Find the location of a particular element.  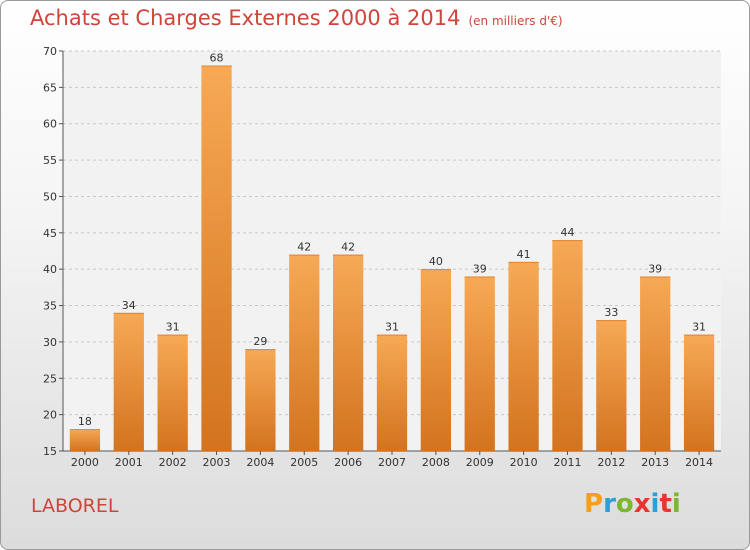

bar-2009 is located at coordinates (479, 363).